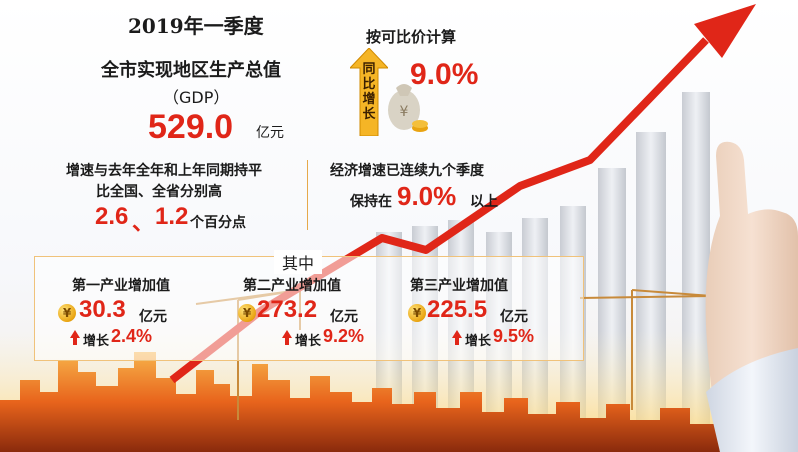 The width and height of the screenshot is (798, 452). What do you see at coordinates (191, 70) in the screenshot?
I see `gdp-subtitle: 全市实现地区生产总值` at bounding box center [191, 70].